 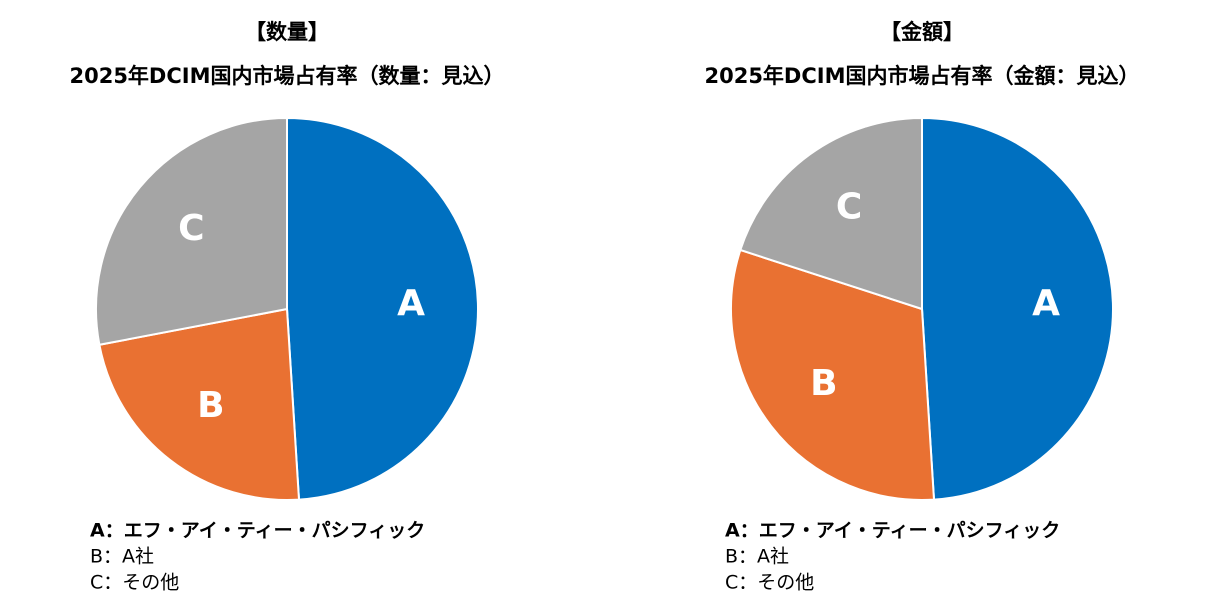 I want to click on chart-title: 2025年DCIM国内市場占有率（数量：見込）, so click(x=286, y=76).